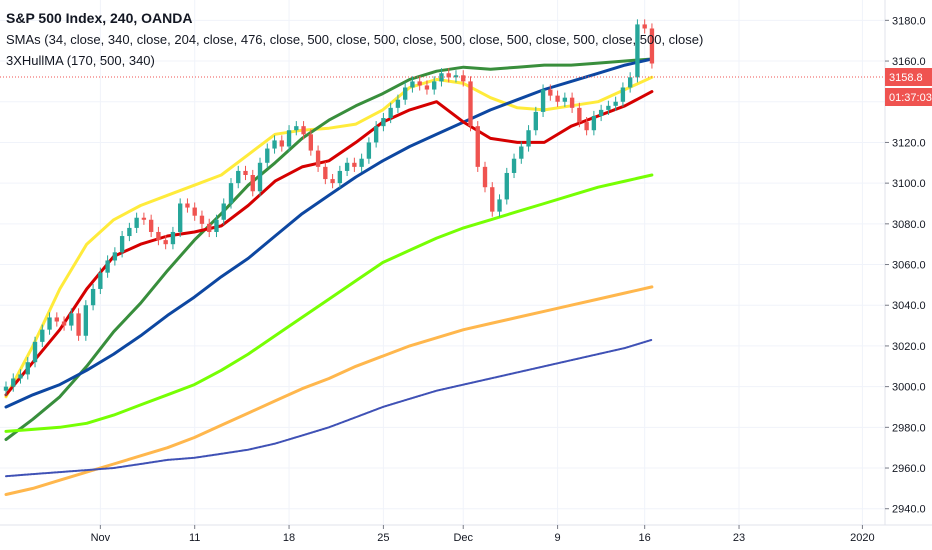 The width and height of the screenshot is (932, 550). What do you see at coordinates (289, 538) in the screenshot?
I see `x-tick-label: 18` at bounding box center [289, 538].